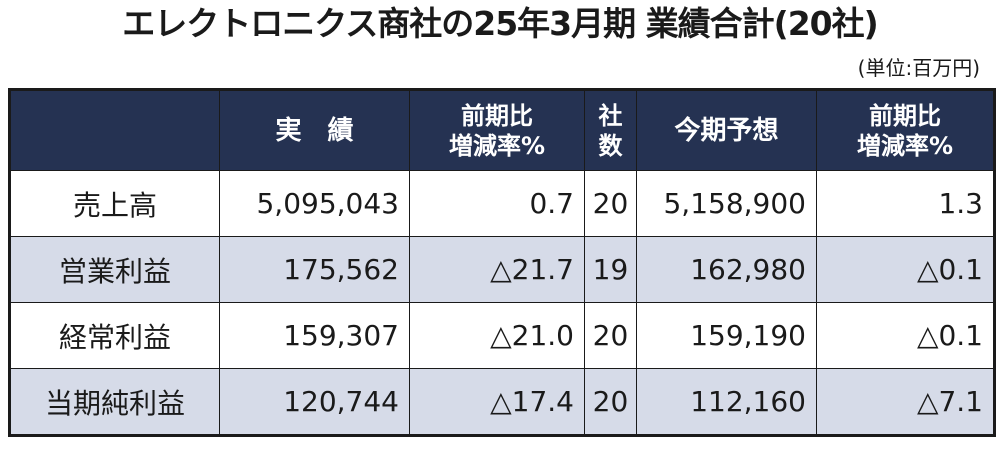  Describe the element at coordinates (610, 145) in the screenshot. I see `header-companies-line2: 数` at that location.